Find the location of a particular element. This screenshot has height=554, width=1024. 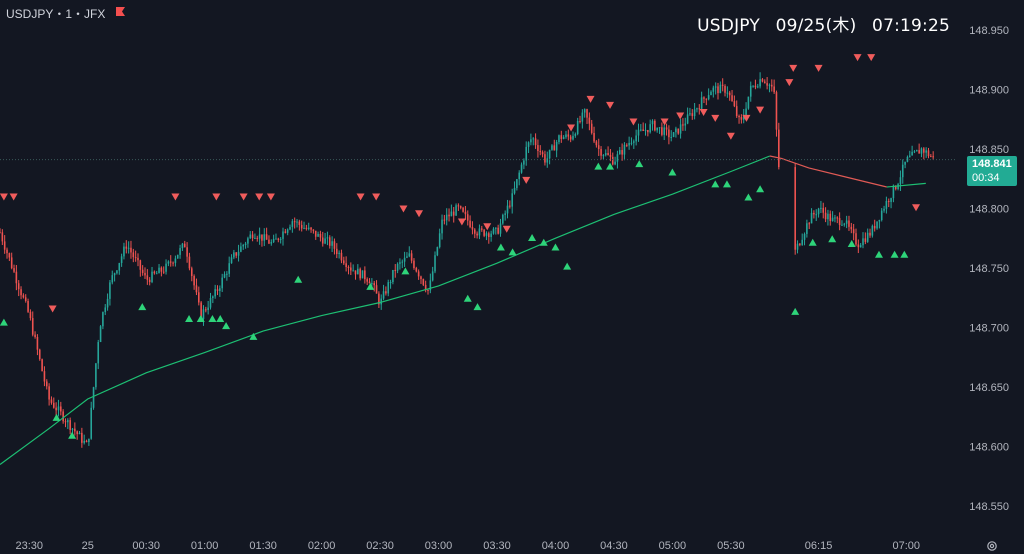

y-tick-label: 148.850 is located at coordinates (989, 150).